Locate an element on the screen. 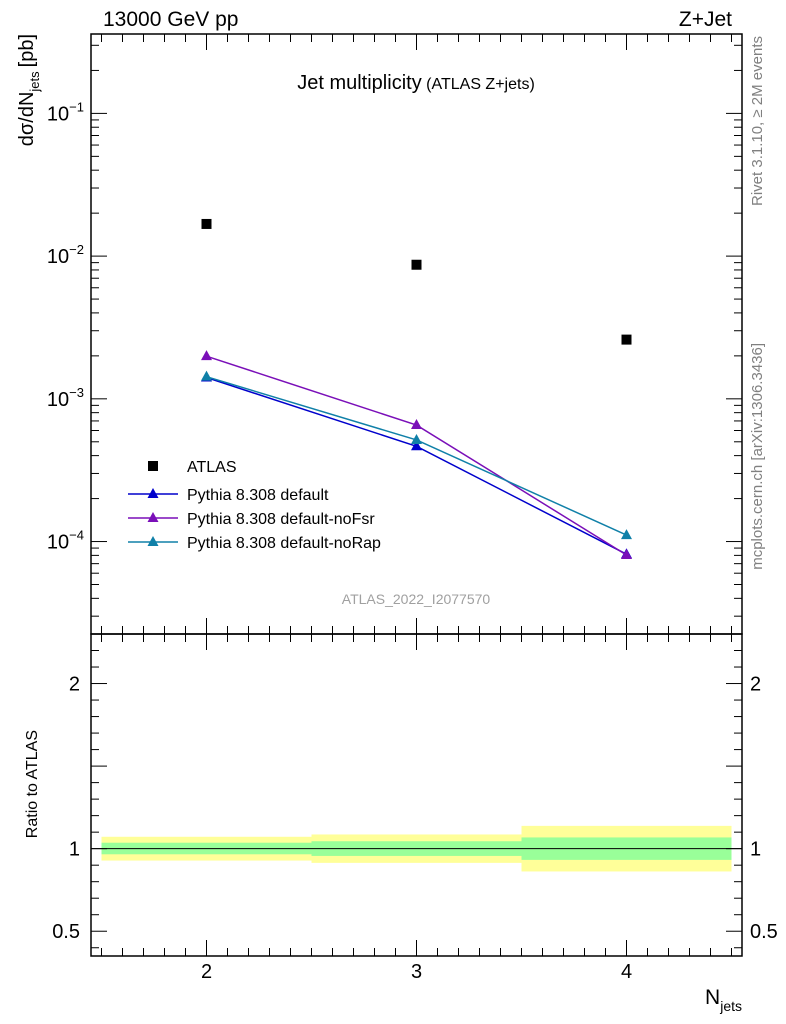 This screenshot has width=786, height=1024. x-tick-labels: 2 3 4 is located at coordinates (416, 972).